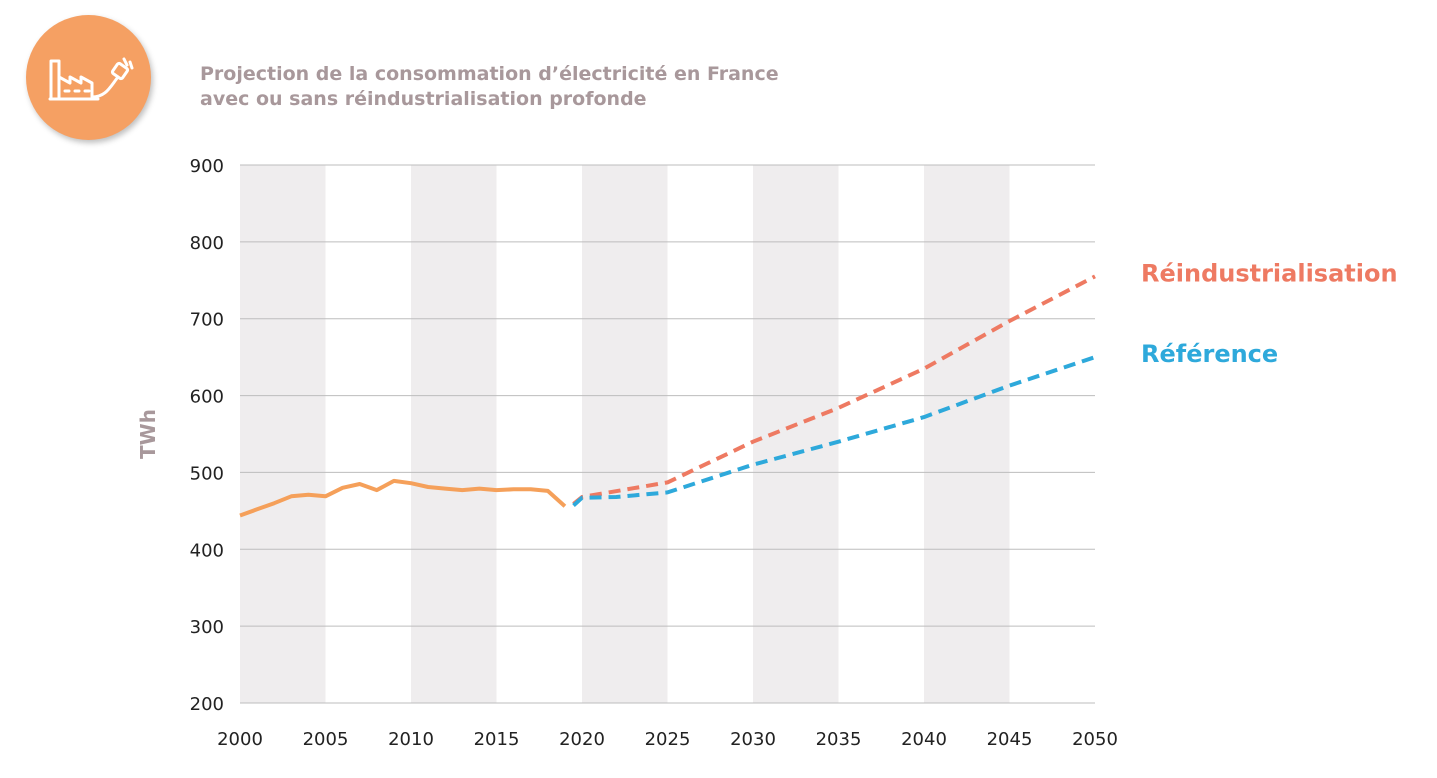  I want to click on x-tick-label: 2020, so click(582, 739).